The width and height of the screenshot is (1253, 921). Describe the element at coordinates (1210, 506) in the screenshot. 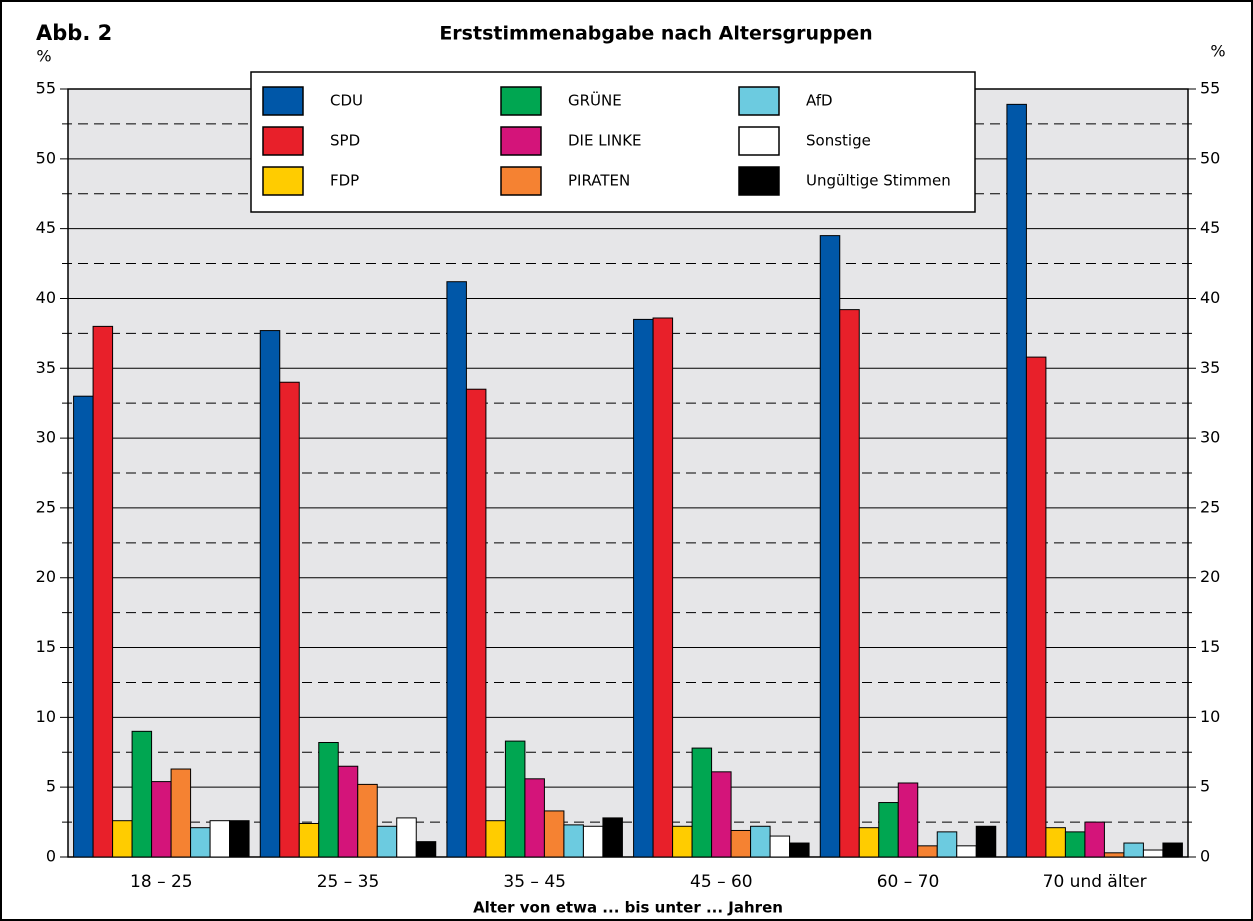

I see `y2-tick-label: 25` at that location.